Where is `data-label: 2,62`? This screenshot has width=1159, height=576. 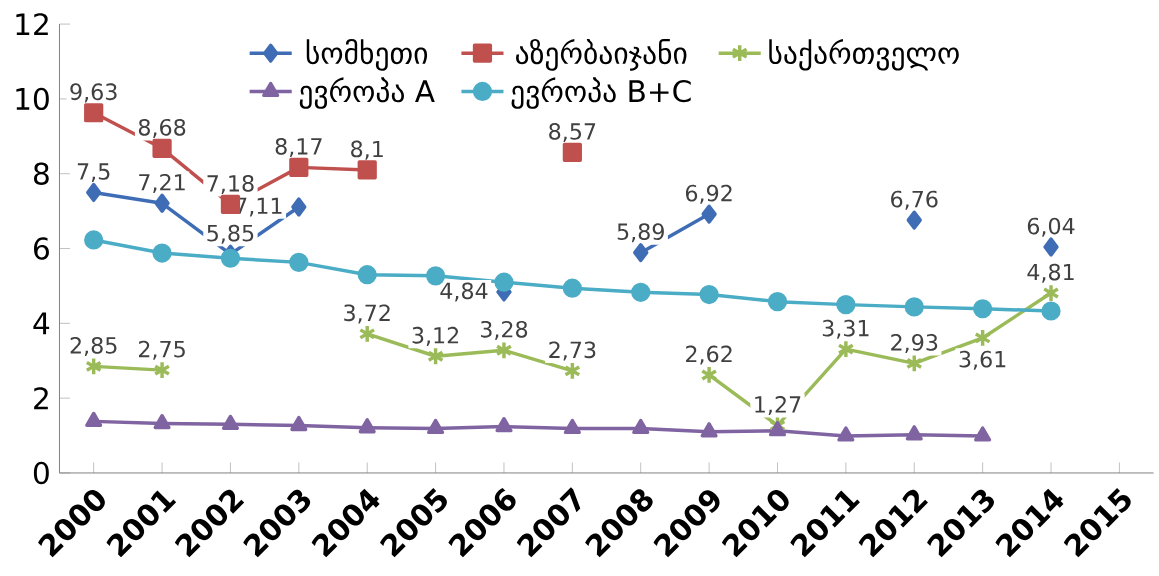
data-label: 2,62 is located at coordinates (709, 355).